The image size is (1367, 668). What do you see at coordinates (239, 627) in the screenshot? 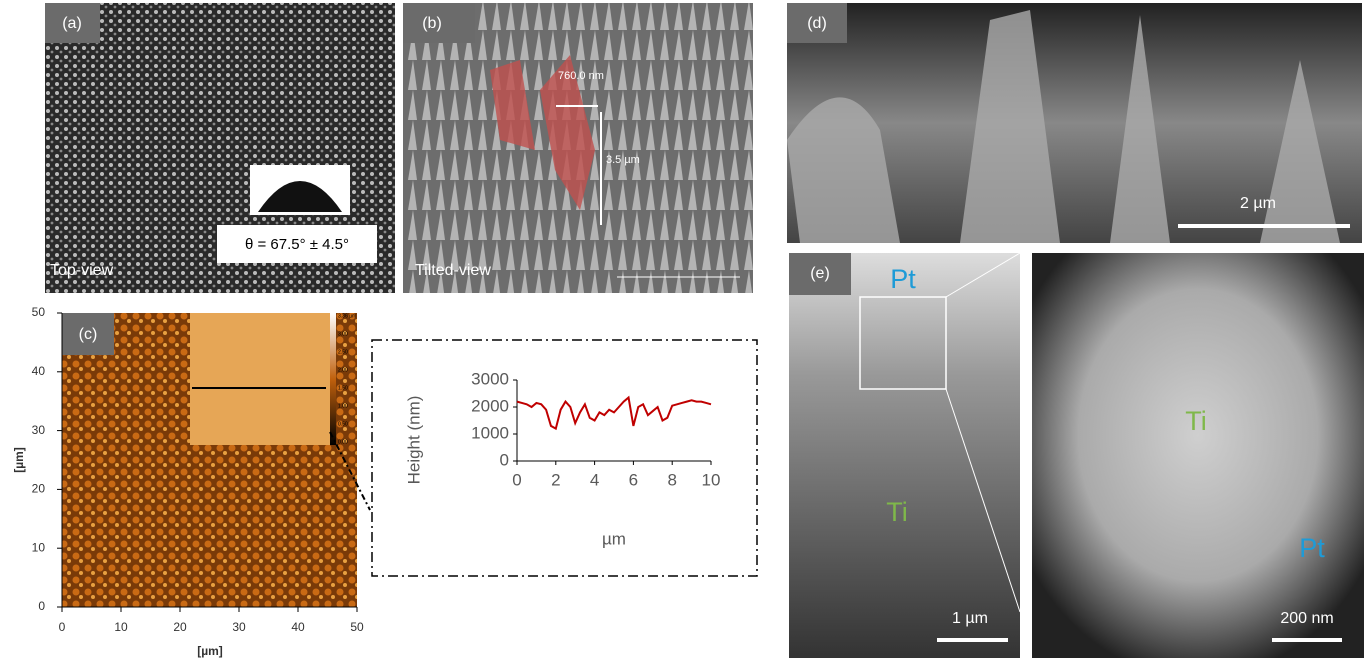
I see `x-tick-label: 30` at bounding box center [239, 627].